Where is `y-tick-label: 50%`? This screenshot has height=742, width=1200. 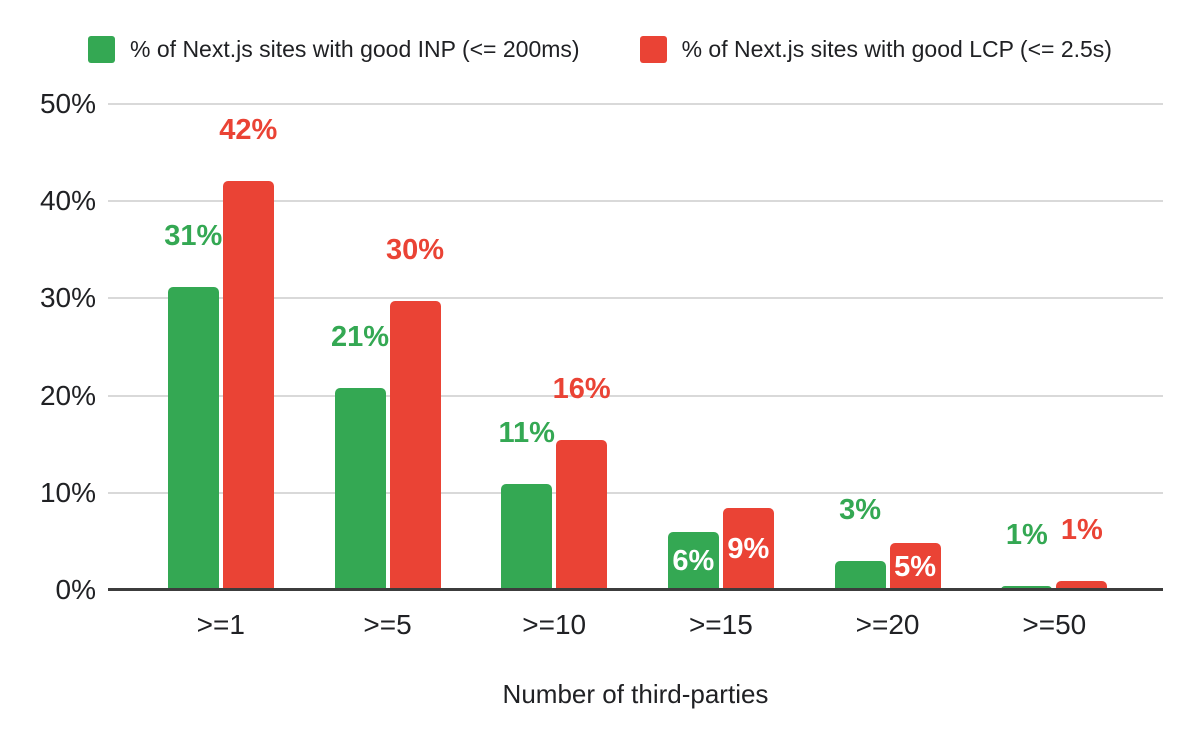
y-tick-label: 50% is located at coordinates (67, 103).